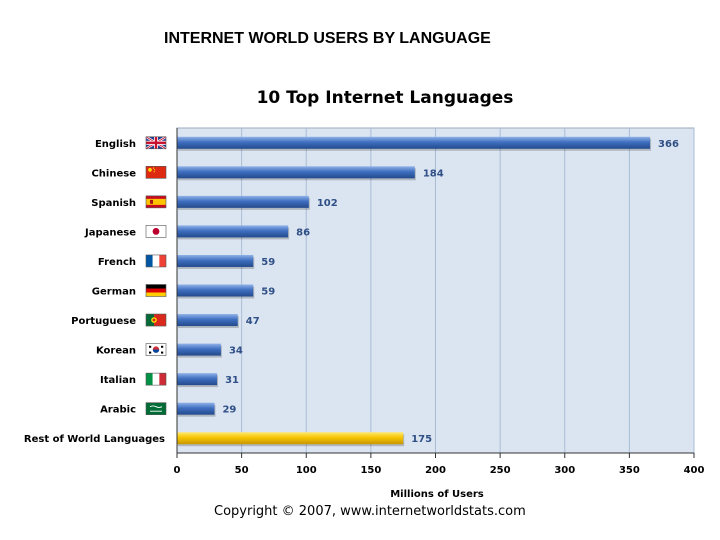 This screenshot has height=540, width=720. What do you see at coordinates (156, 172) in the screenshot?
I see `china-flag-icon` at bounding box center [156, 172].